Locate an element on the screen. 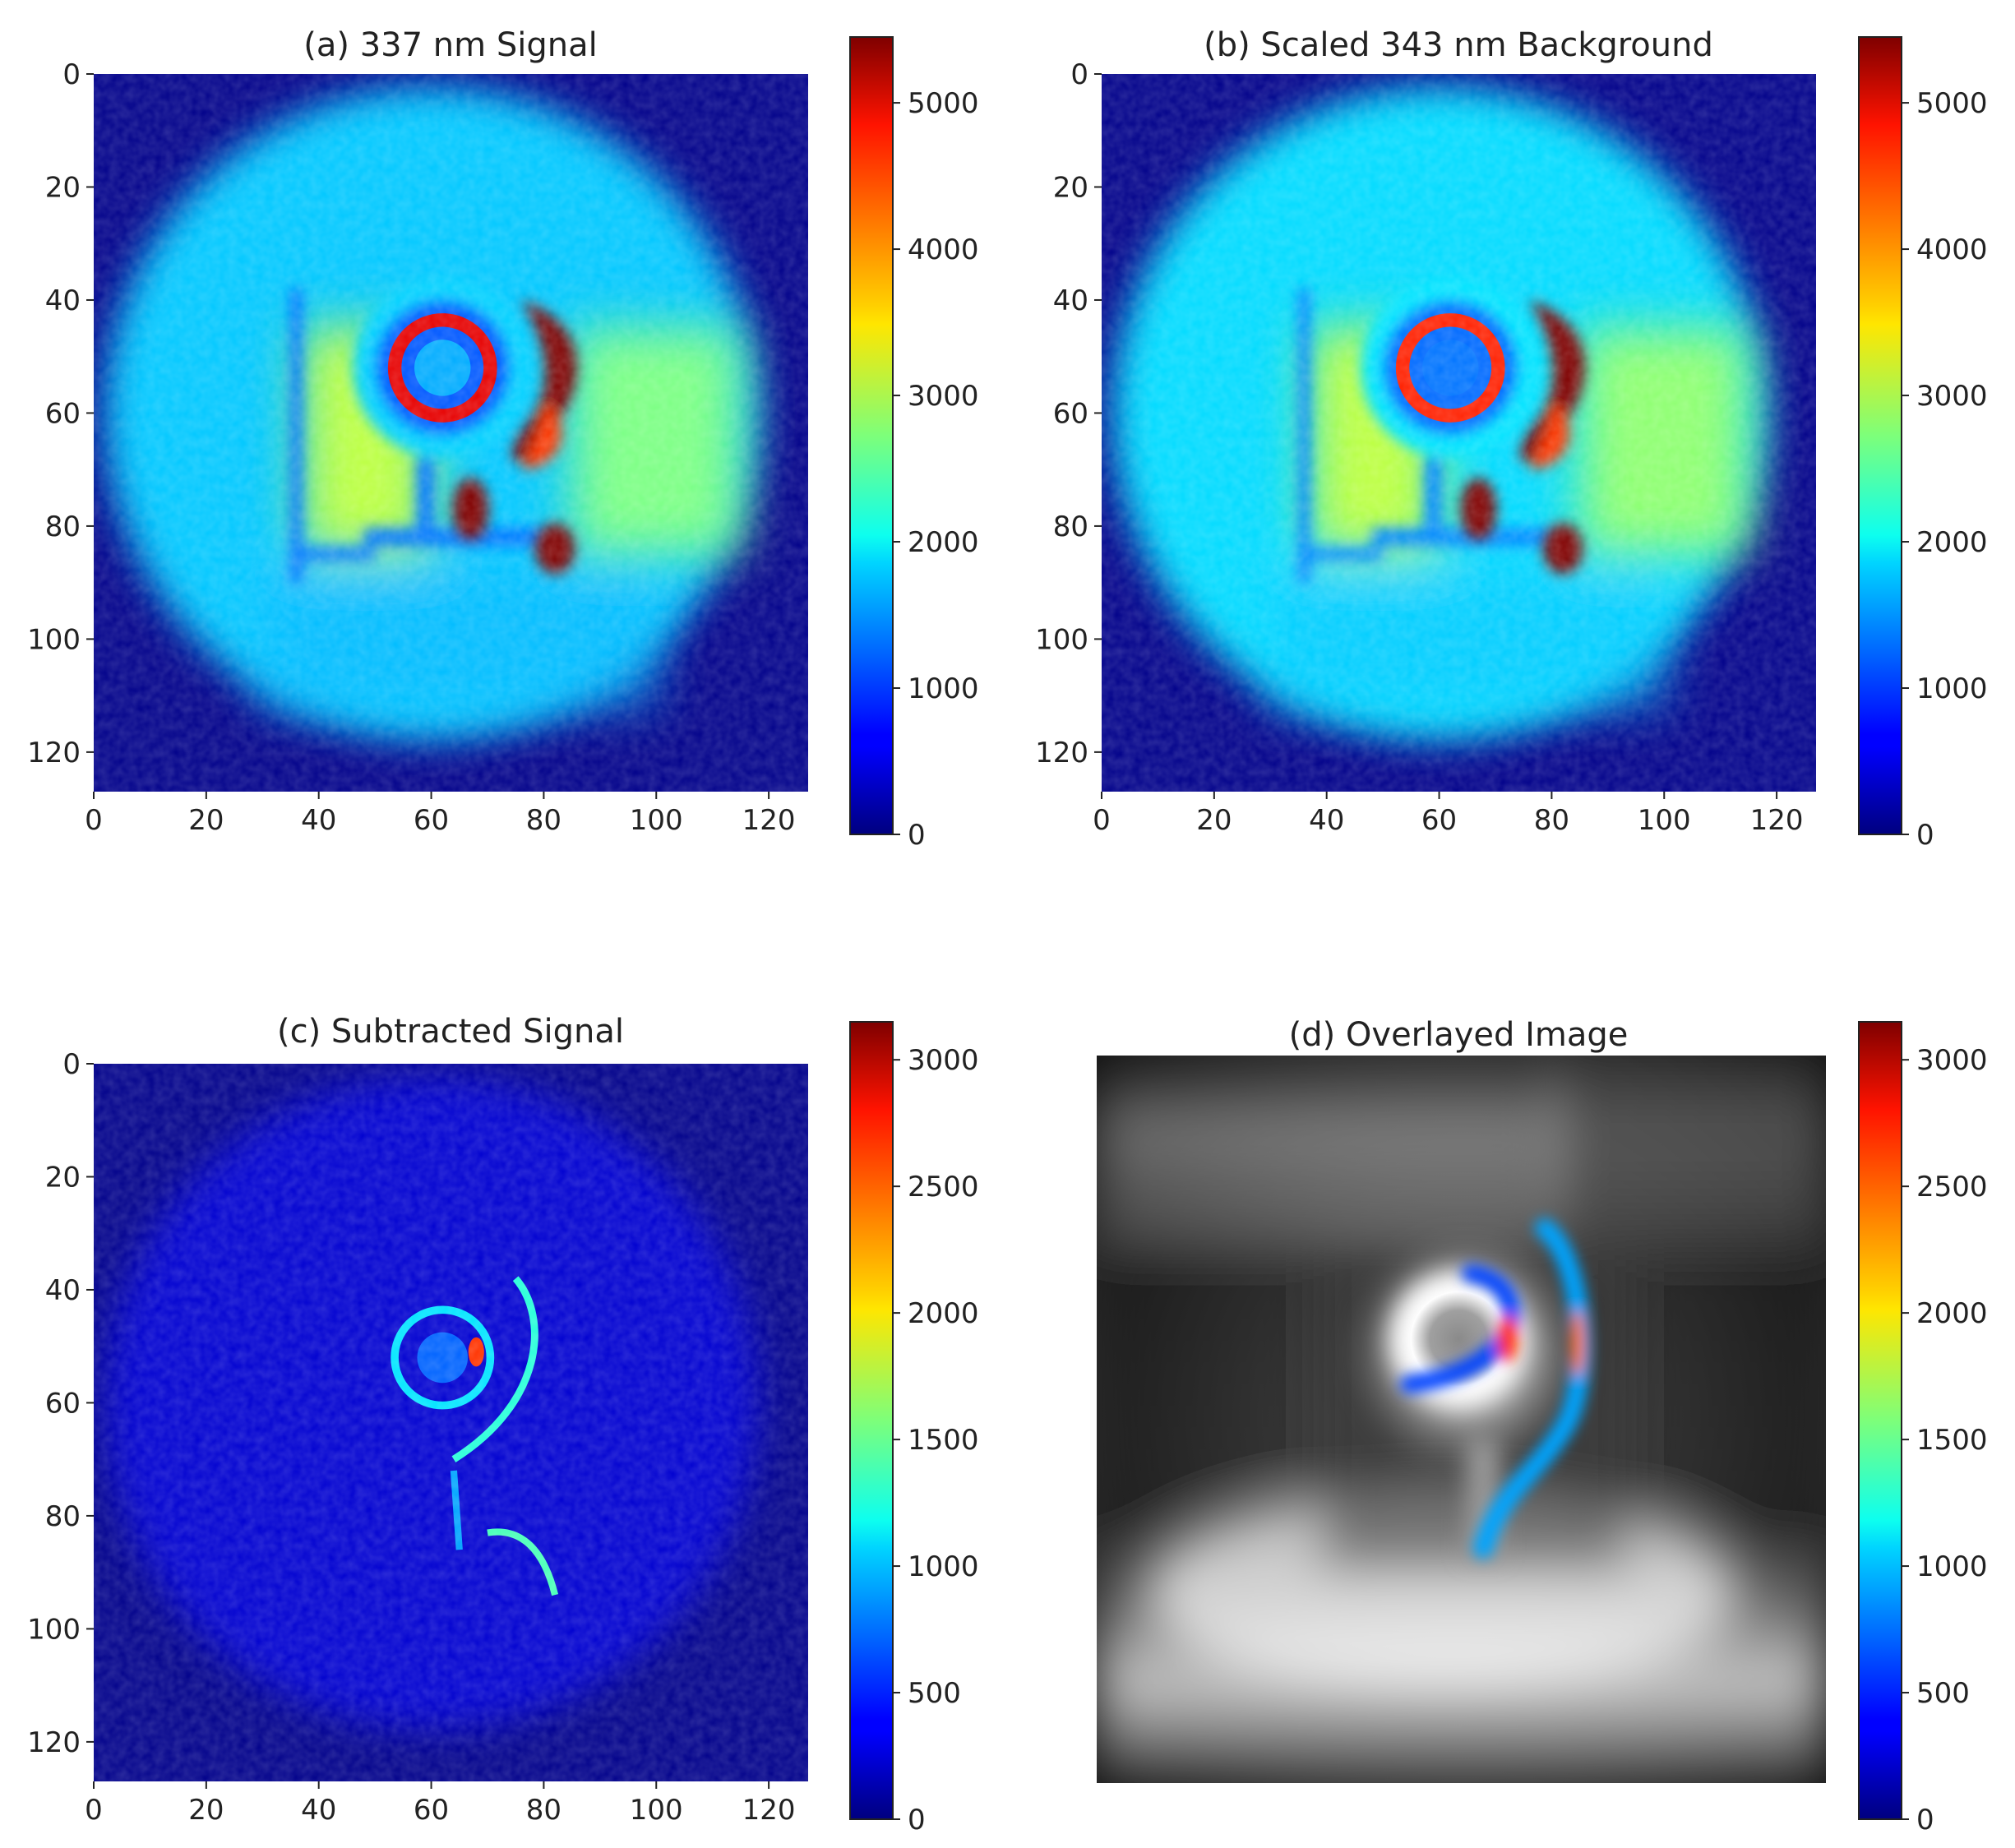 This screenshot has height=1848, width=2015. panel-title: (d) Overlayed Image is located at coordinates (1459, 1035).